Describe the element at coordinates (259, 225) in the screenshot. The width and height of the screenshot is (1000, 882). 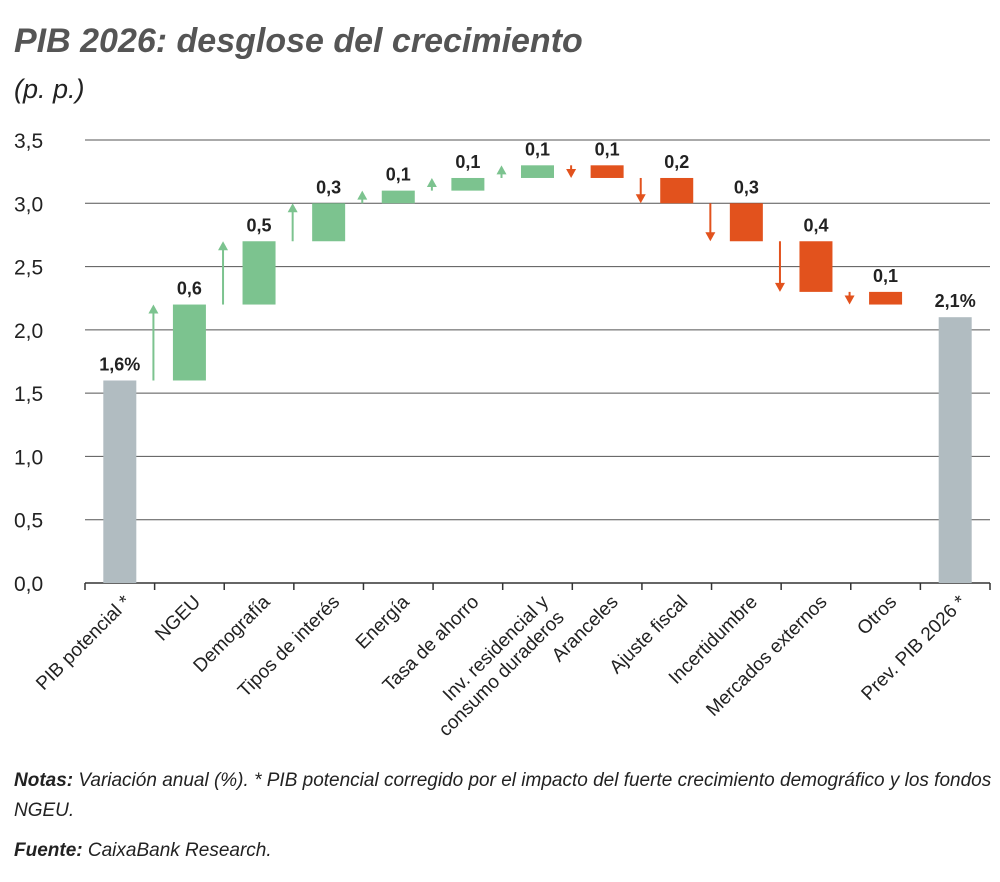
I see `value-label: 0,5` at that location.